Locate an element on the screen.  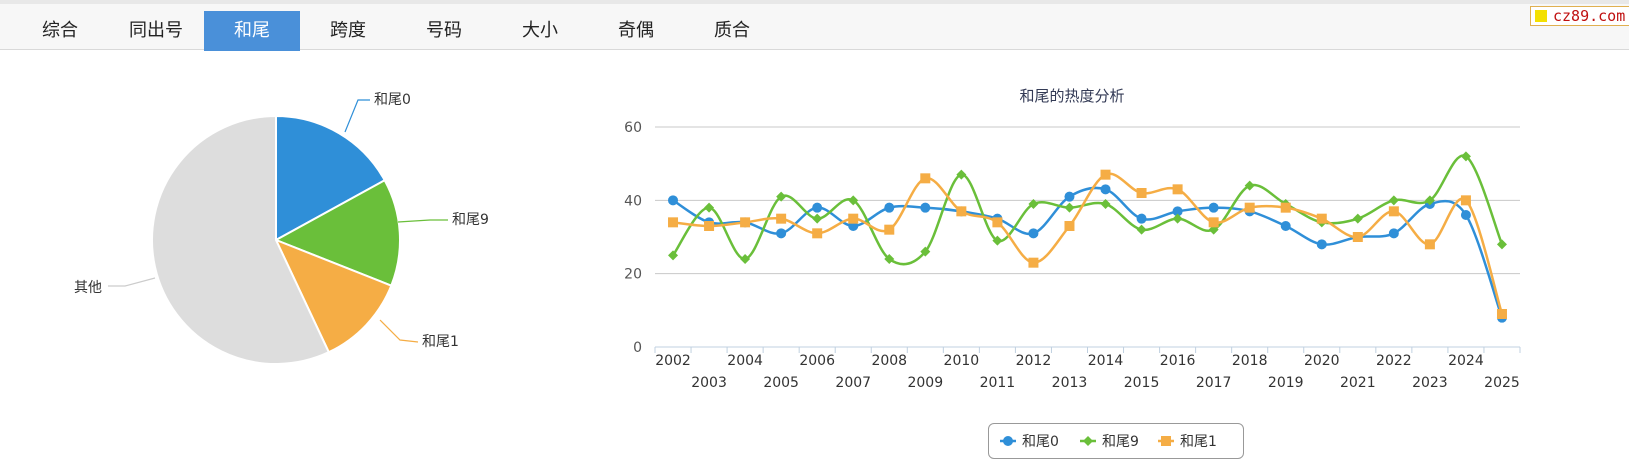
tab-6: 大小 is located at coordinates (540, 30).